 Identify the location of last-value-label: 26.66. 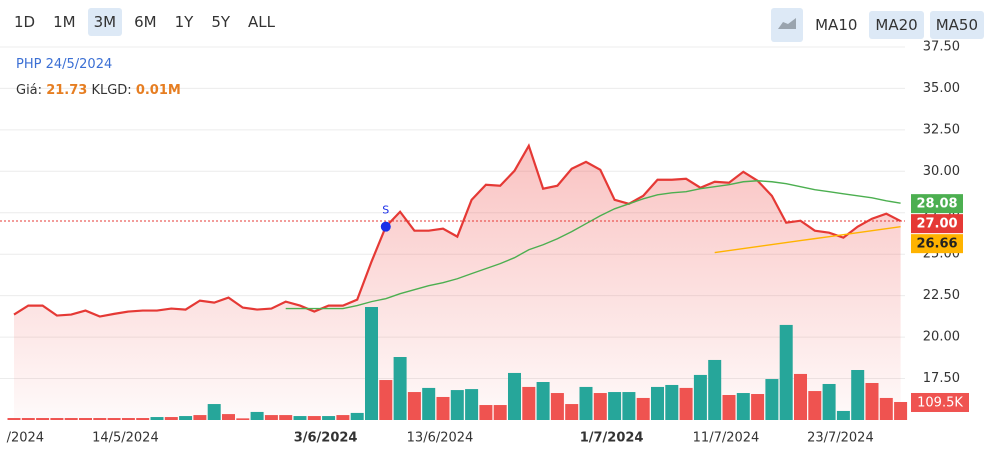
(936, 244).